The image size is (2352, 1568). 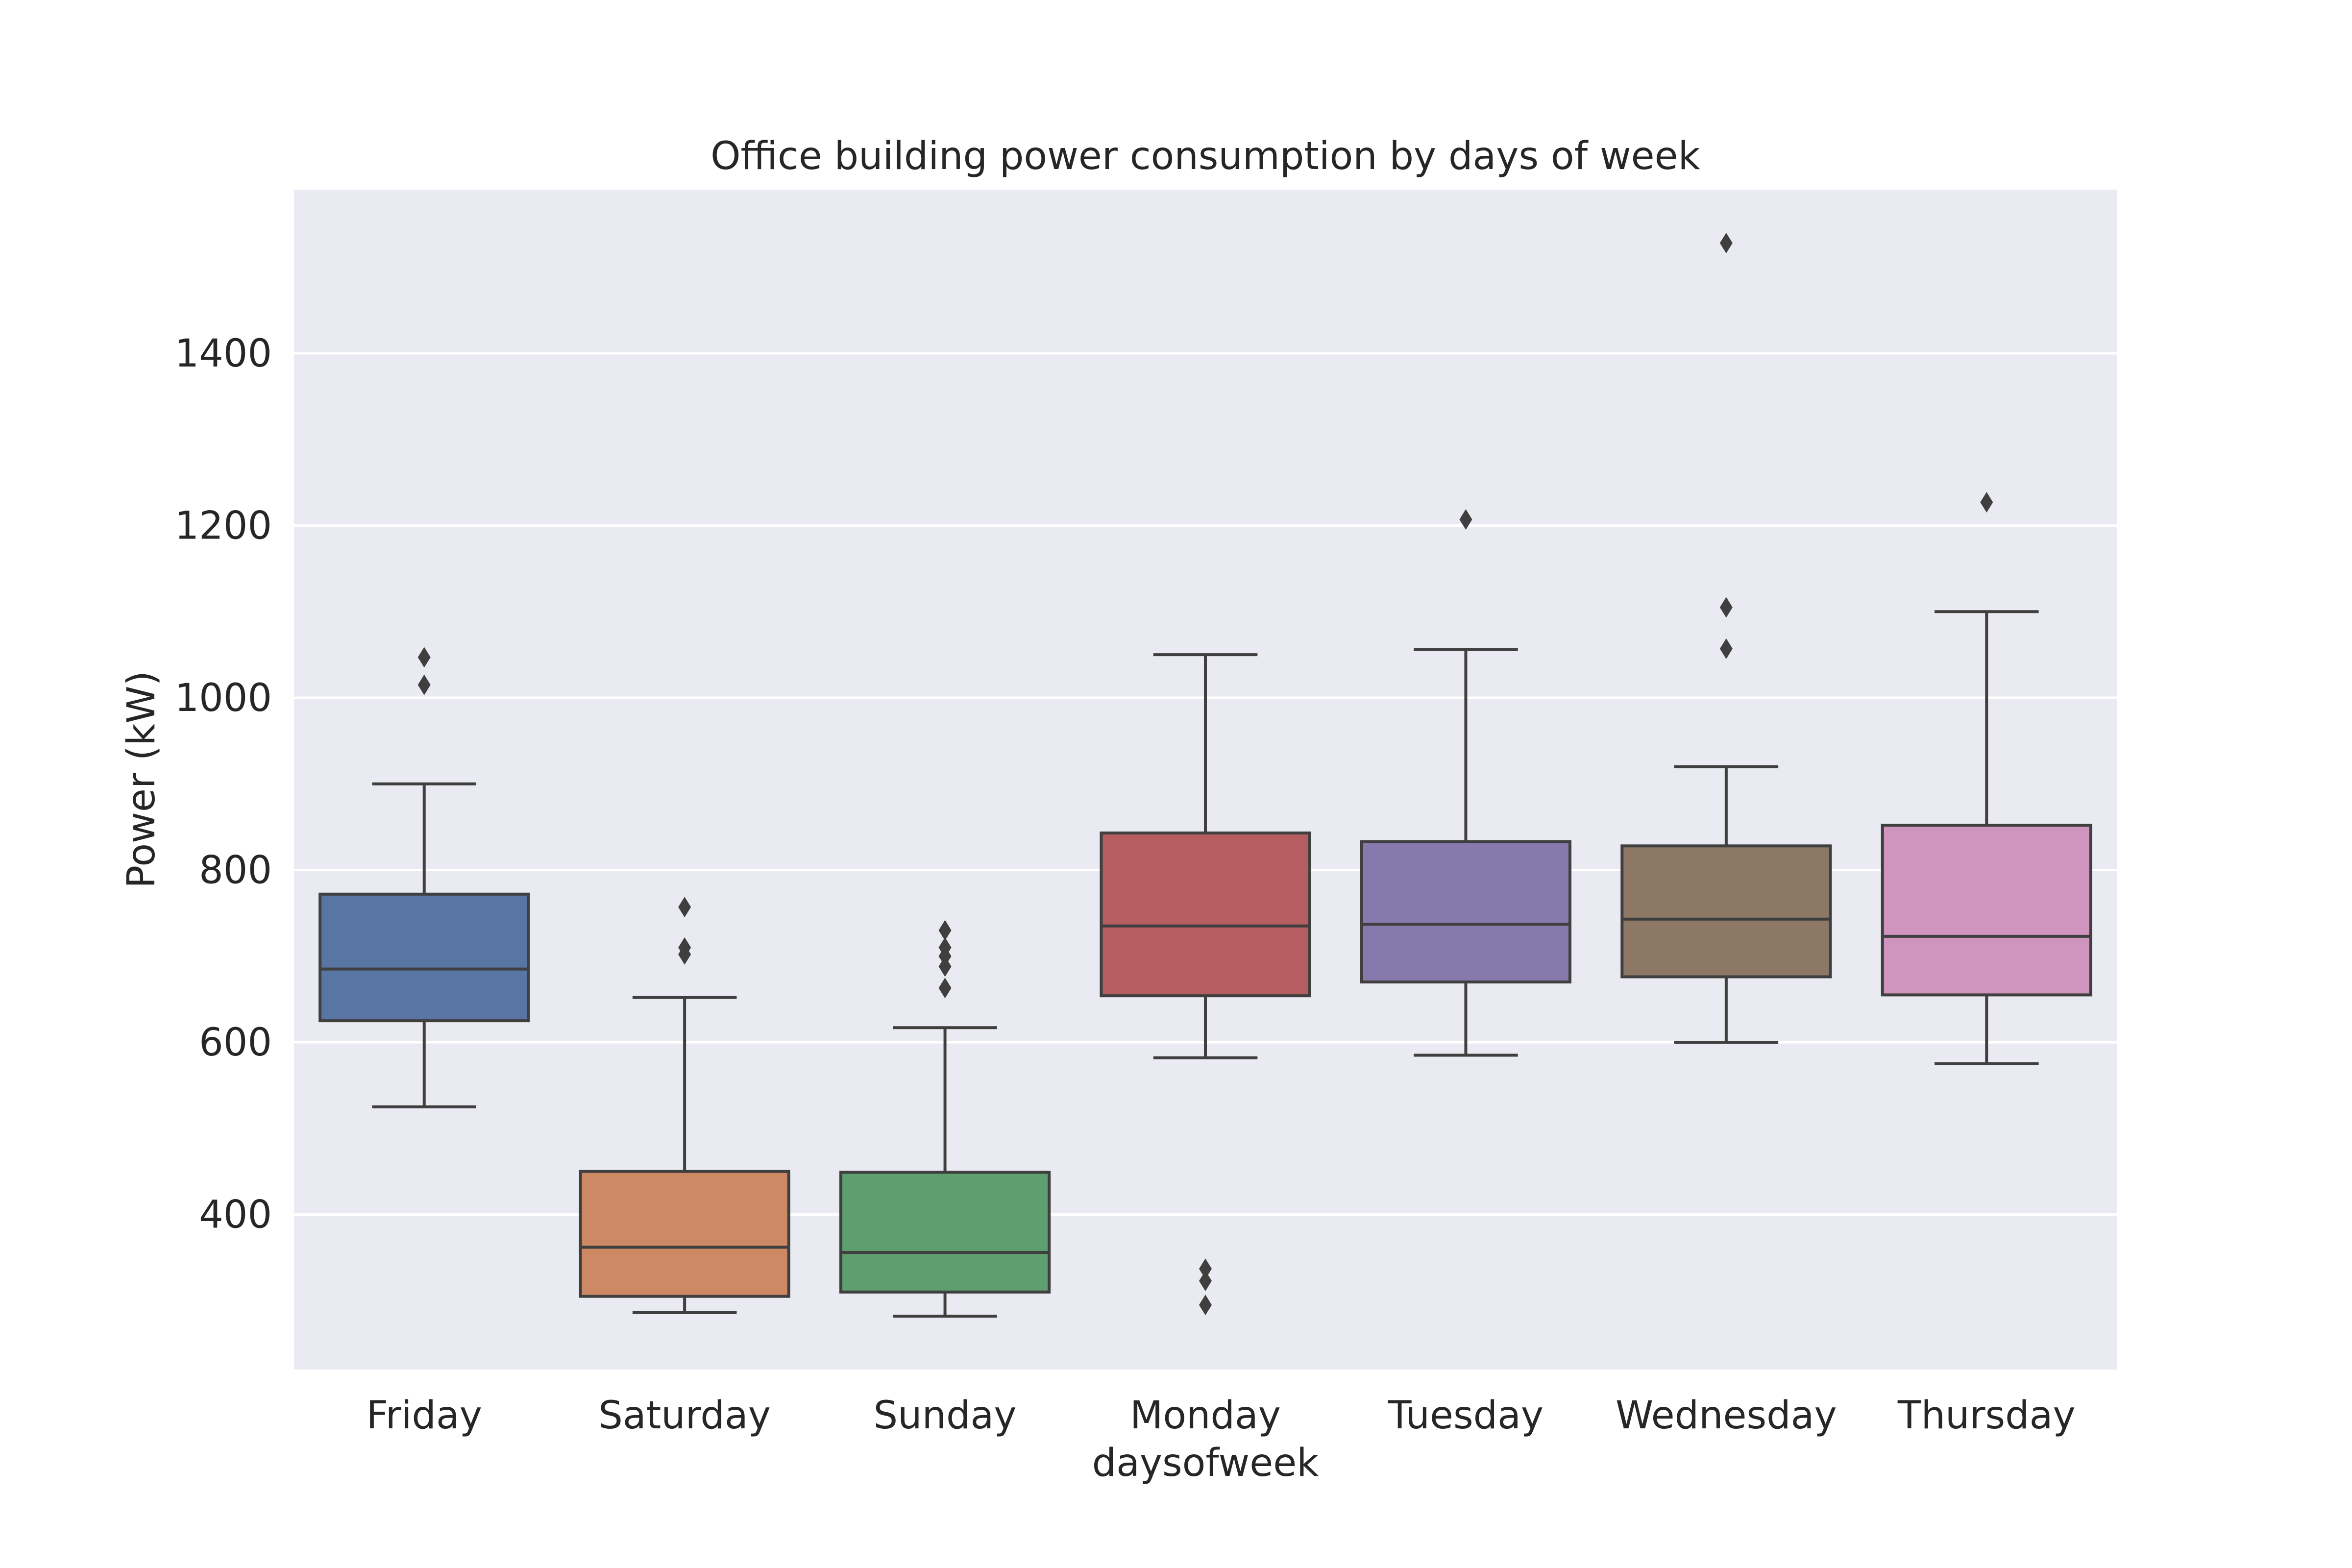 What do you see at coordinates (684, 1234) in the screenshot?
I see `iqr-box-saturday` at bounding box center [684, 1234].